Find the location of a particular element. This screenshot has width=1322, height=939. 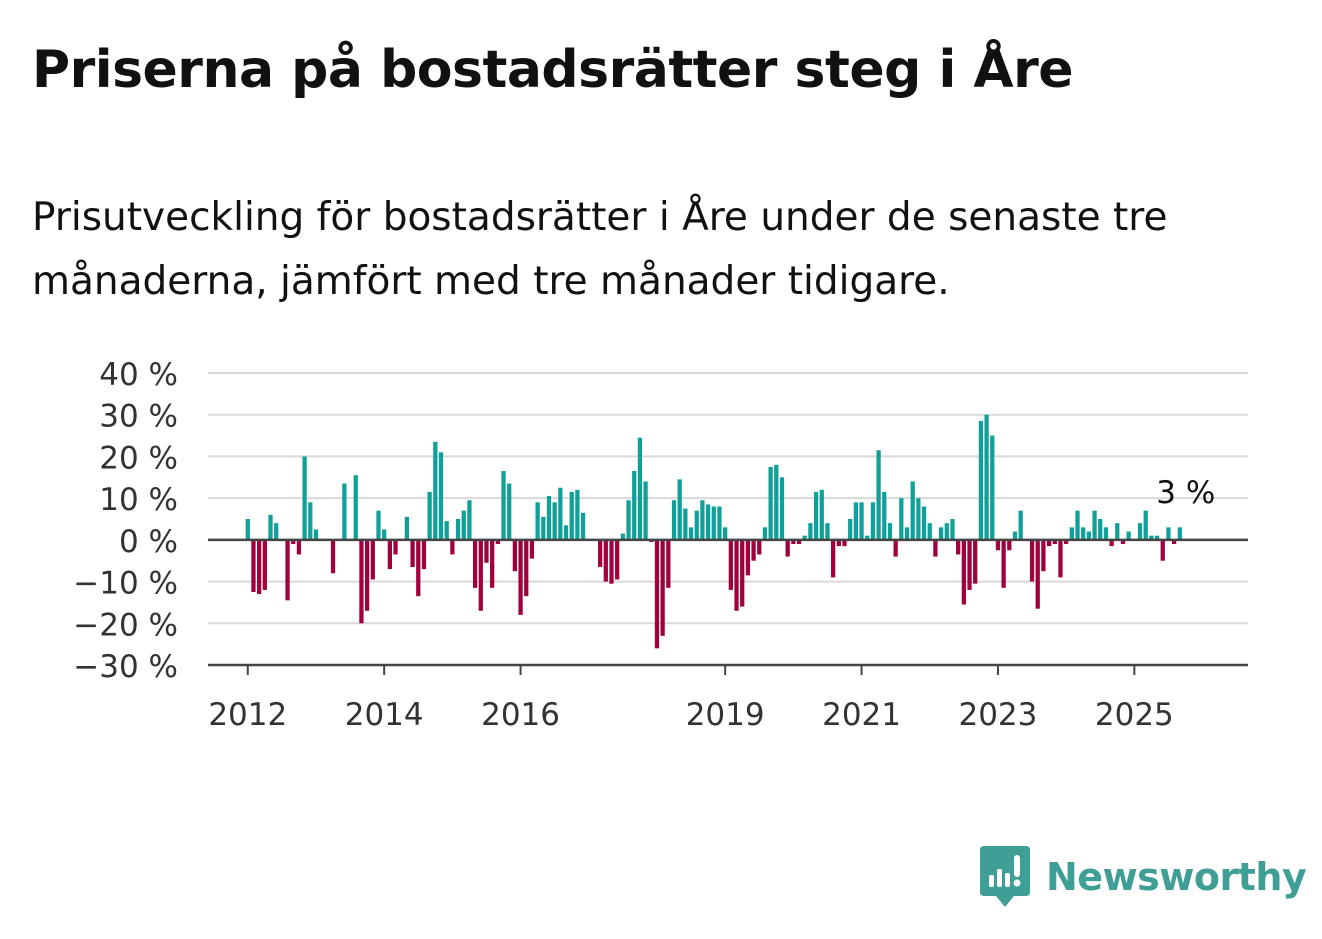

x-tick-label: 2014 is located at coordinates (384, 715).